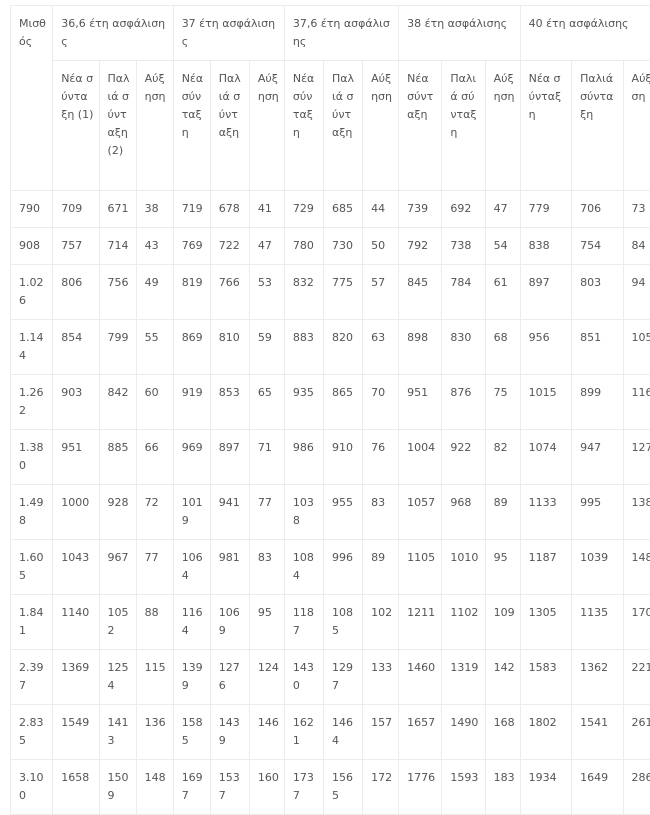 The height and width of the screenshot is (815, 650). Describe the element at coordinates (154, 677) in the screenshot. I see `pension-value-cell: 115` at that location.